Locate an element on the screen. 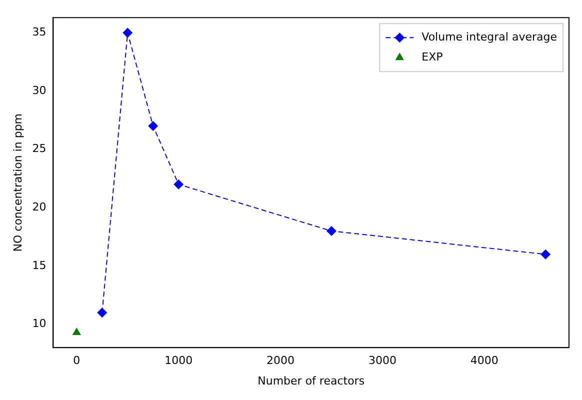  legend-label: EXP is located at coordinates (433, 57).